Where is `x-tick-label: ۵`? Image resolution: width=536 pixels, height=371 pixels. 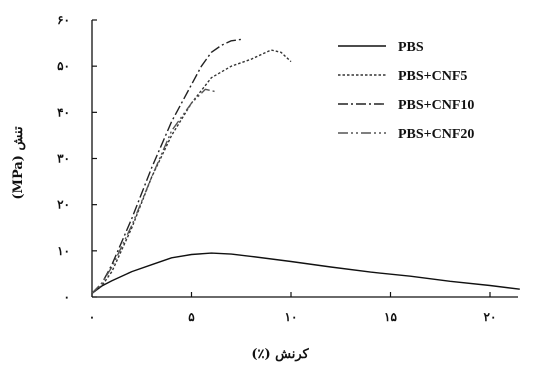
x-tick-label: ۵ is located at coordinates (191, 317).